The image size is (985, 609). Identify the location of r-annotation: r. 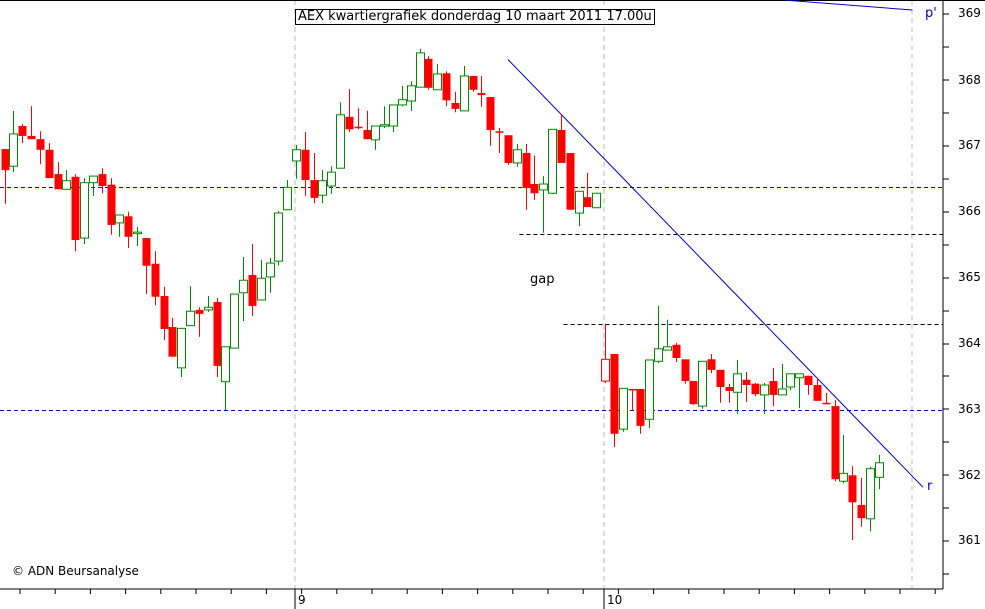
(930, 486).